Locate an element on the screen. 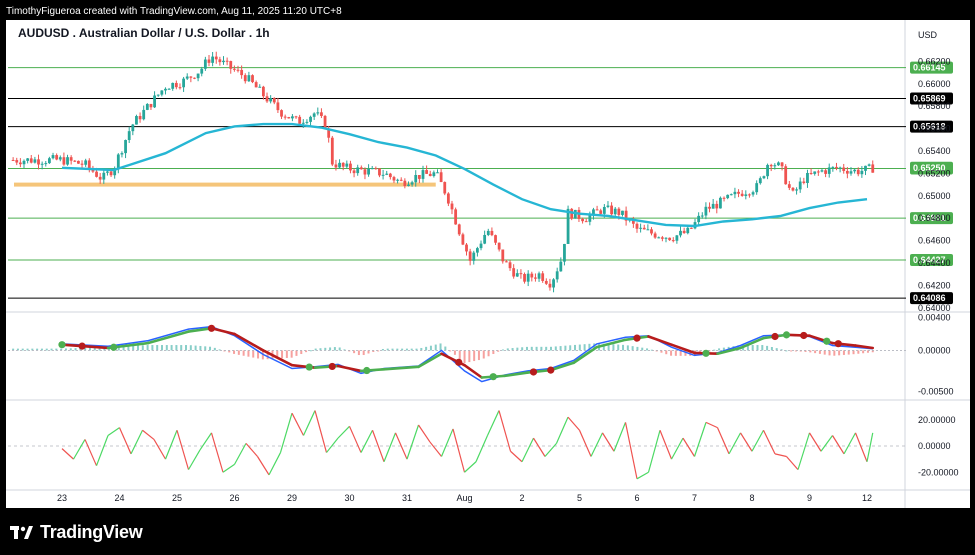 This screenshot has height=555, width=975. time-tick-label: 5 is located at coordinates (579, 498).